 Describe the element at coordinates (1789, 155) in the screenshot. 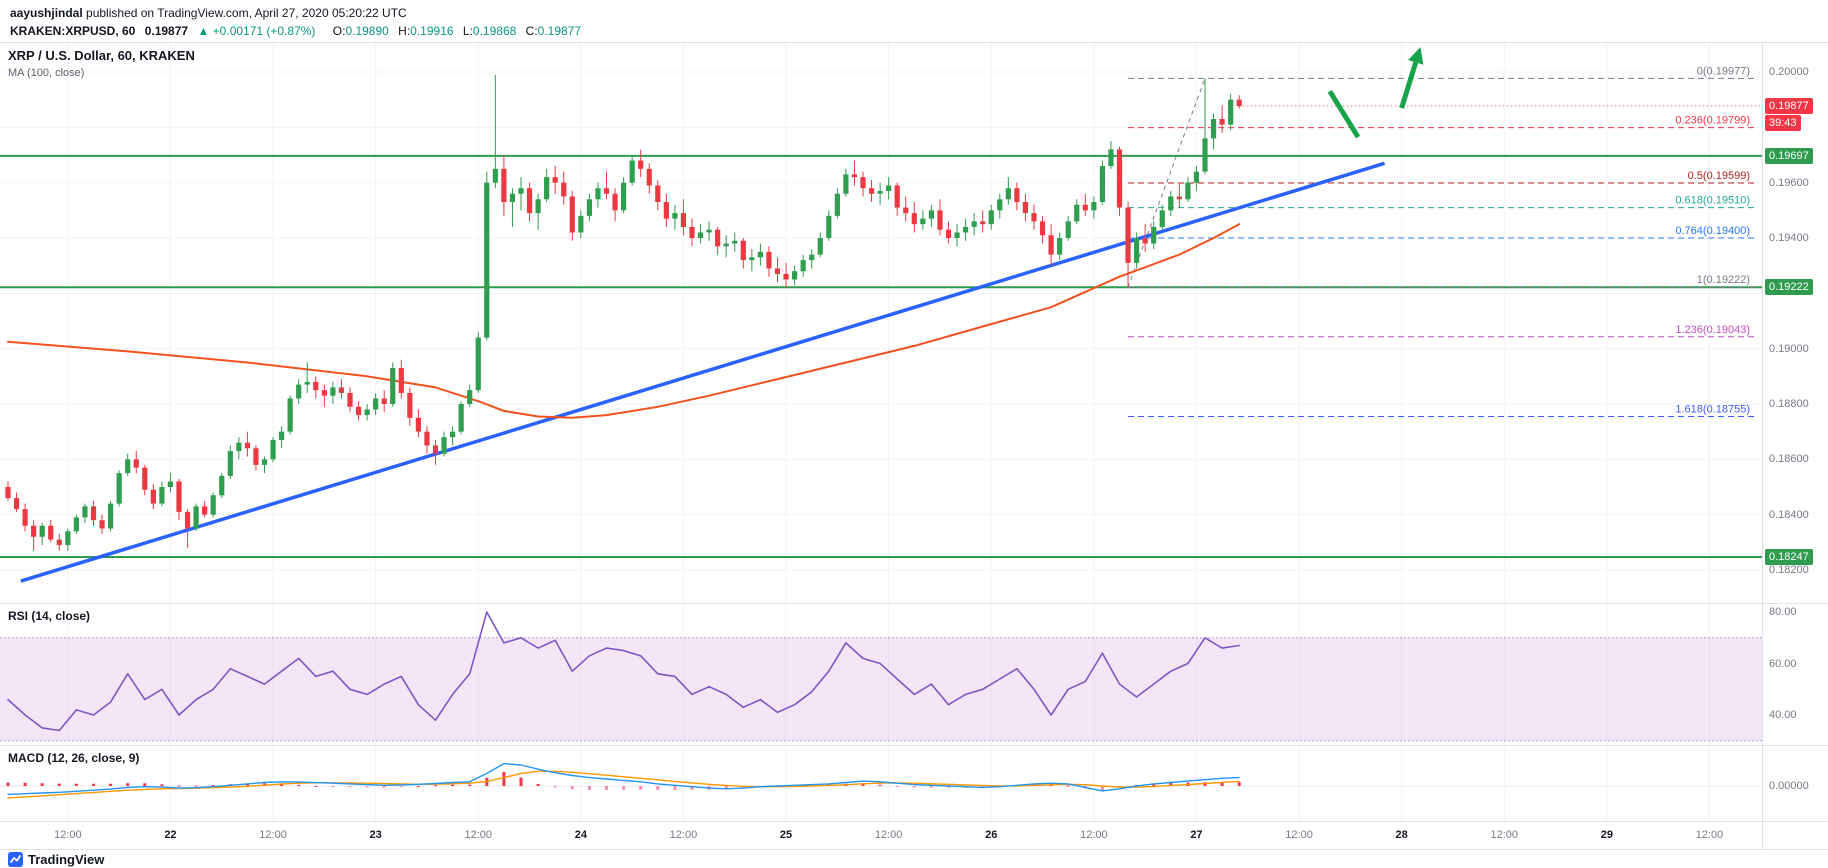

I see `resistance-level-badge: 0.19697` at that location.